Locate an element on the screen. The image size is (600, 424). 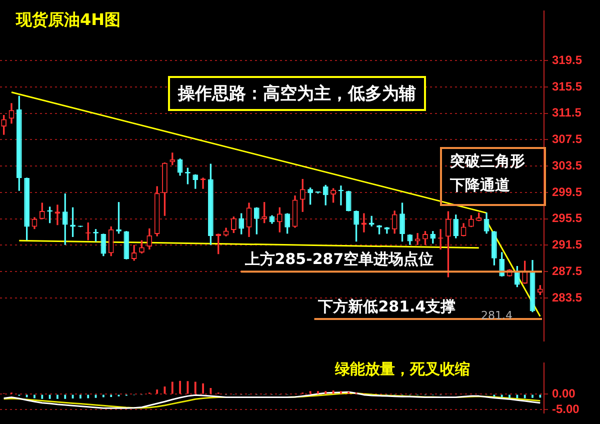
y-tick-label: -5.00 is located at coordinates (566, 409).